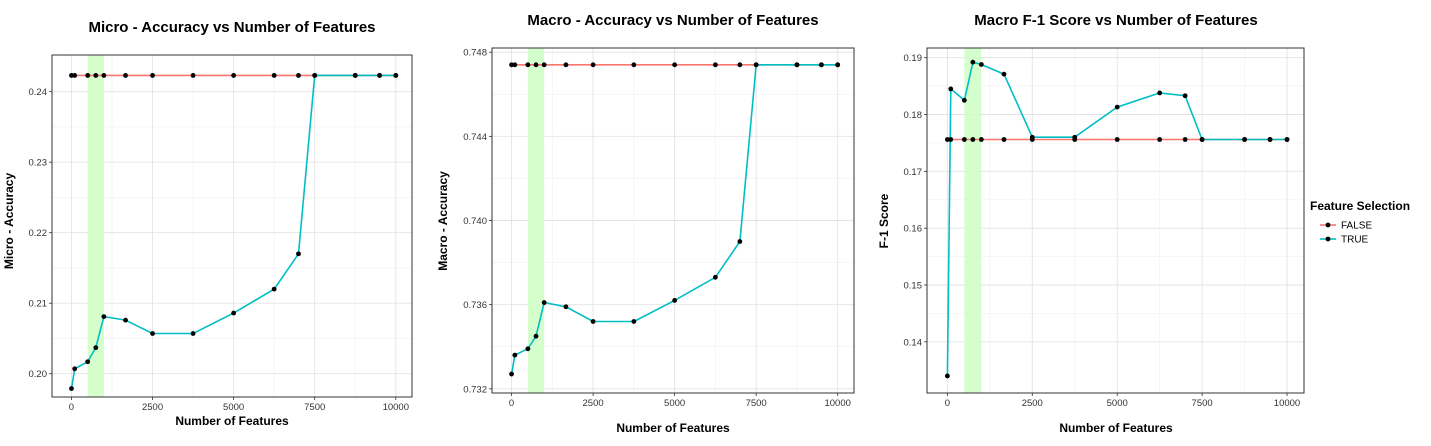  I want to click on y-tick-label: 0.14, so click(913, 342).